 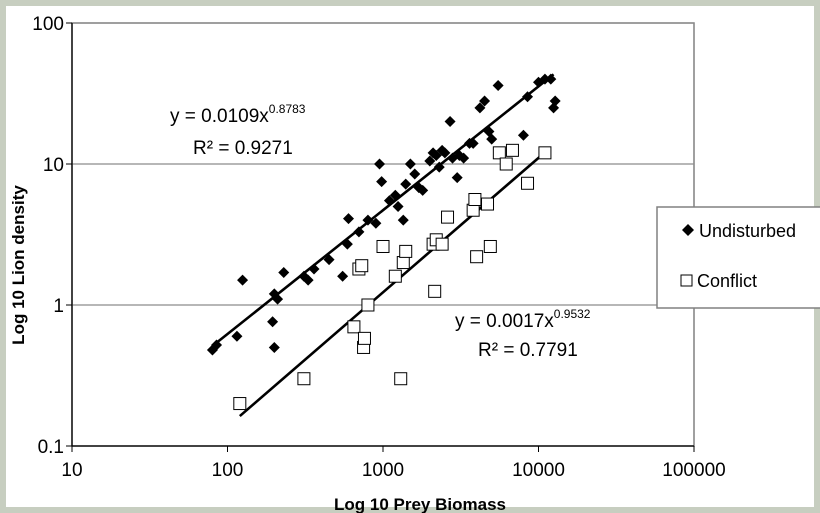 What do you see at coordinates (538, 470) in the screenshot?
I see `x-tick-label-3: 10000` at bounding box center [538, 470].